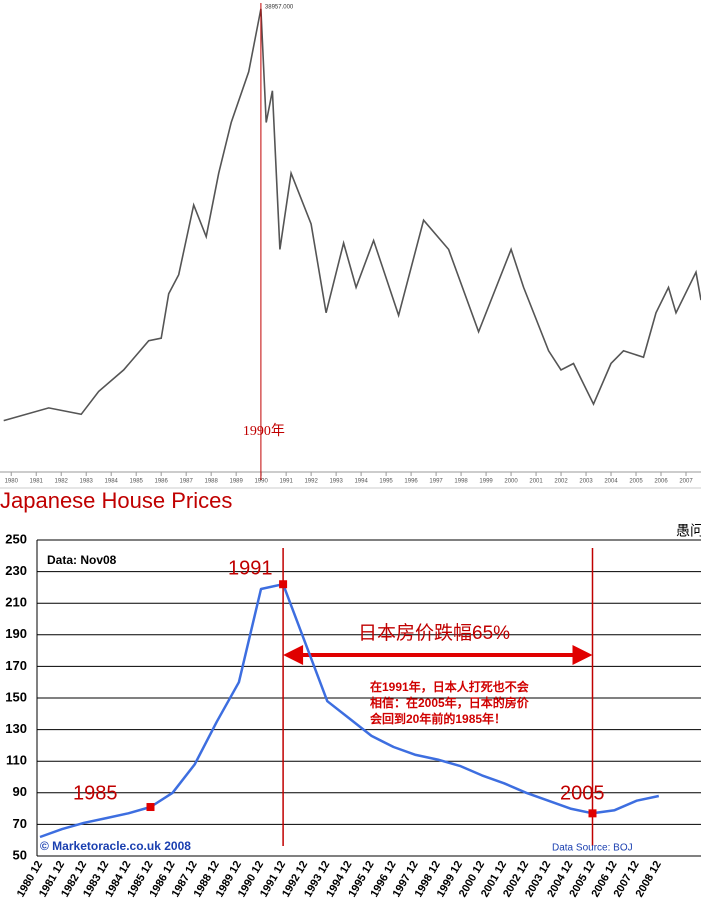 This screenshot has height=906, width=701. Describe the element at coordinates (87, 482) in the screenshot. I see `x-tick-label: 1983` at that location.